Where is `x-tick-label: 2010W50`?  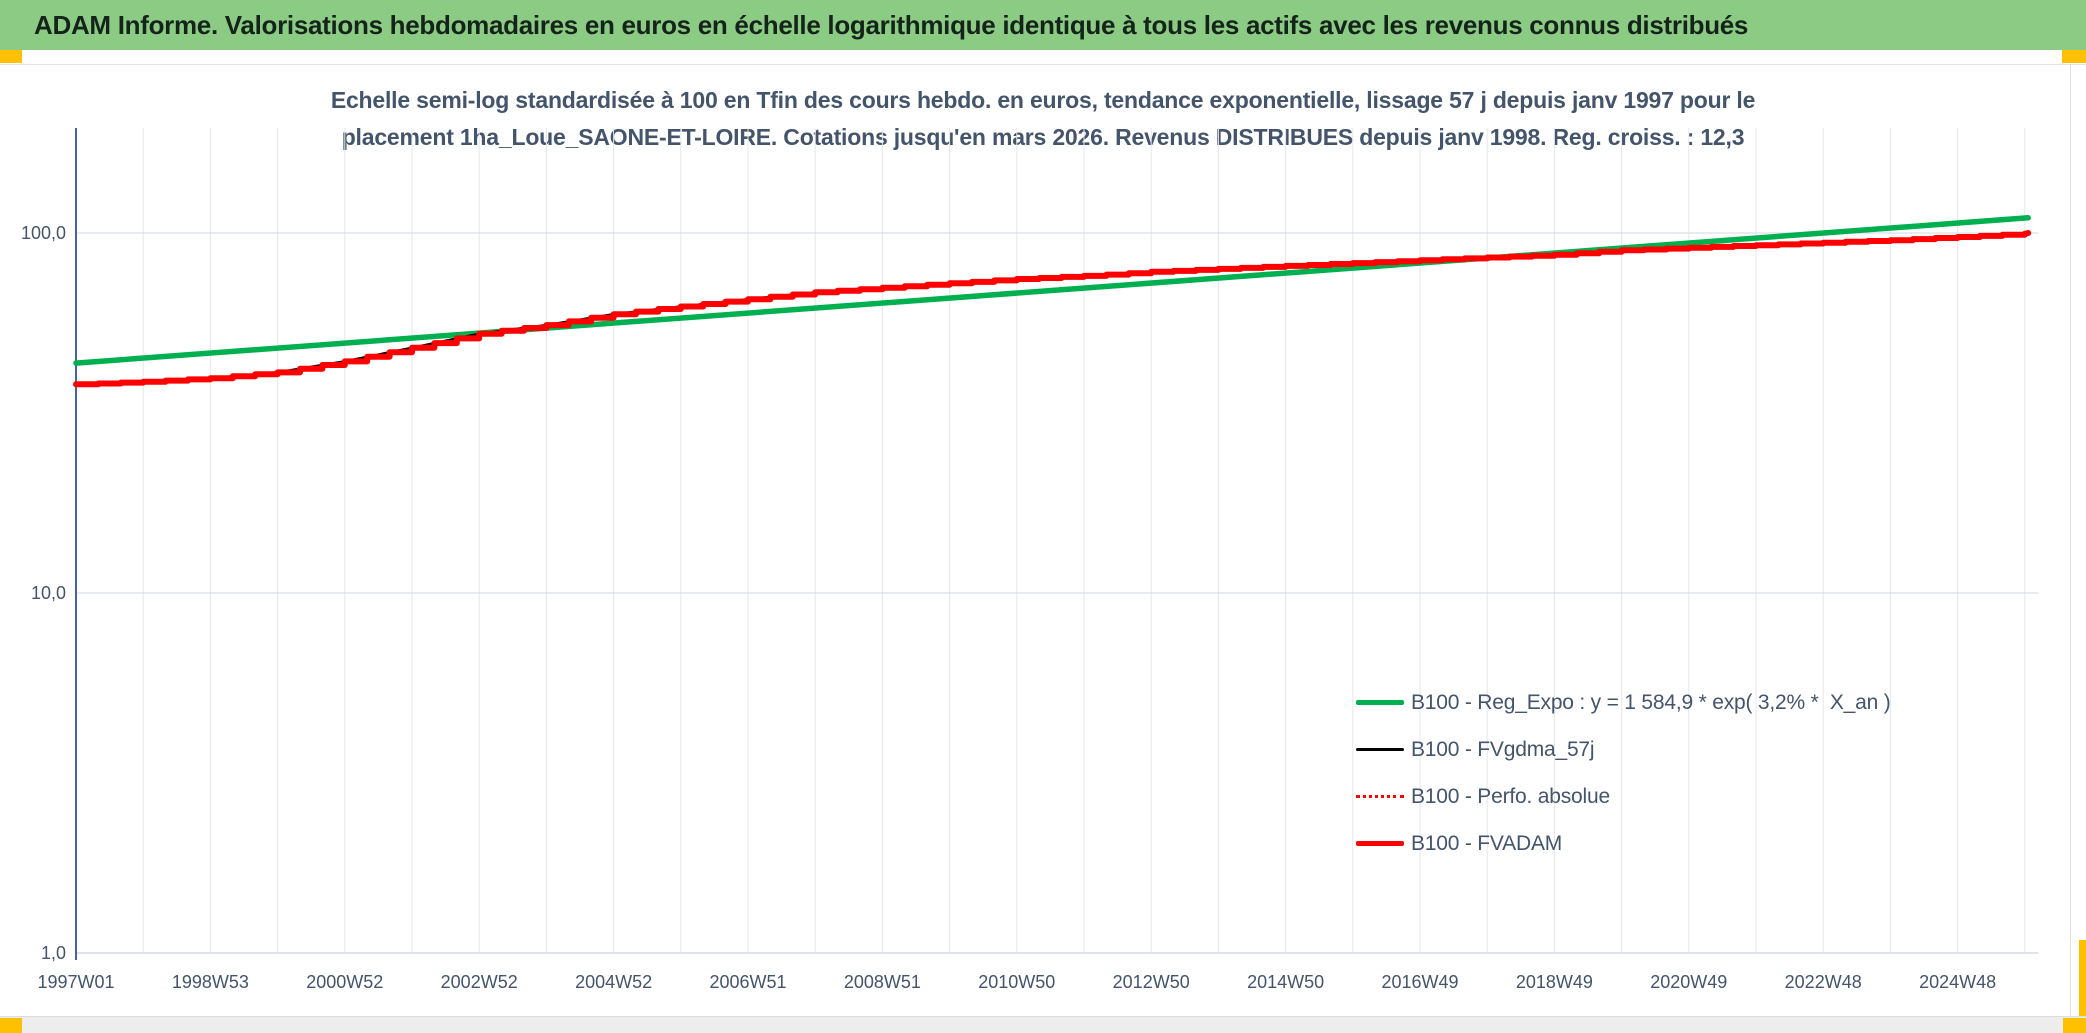
x-tick-label: 2010W50 is located at coordinates (1016, 982).